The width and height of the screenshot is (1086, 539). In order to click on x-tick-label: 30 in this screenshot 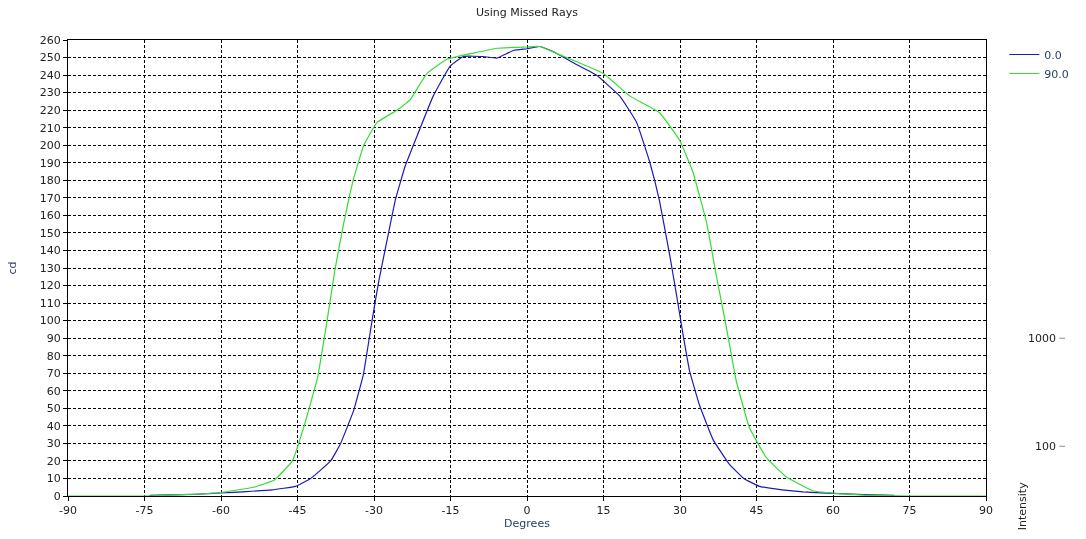, I will do `click(680, 511)`.